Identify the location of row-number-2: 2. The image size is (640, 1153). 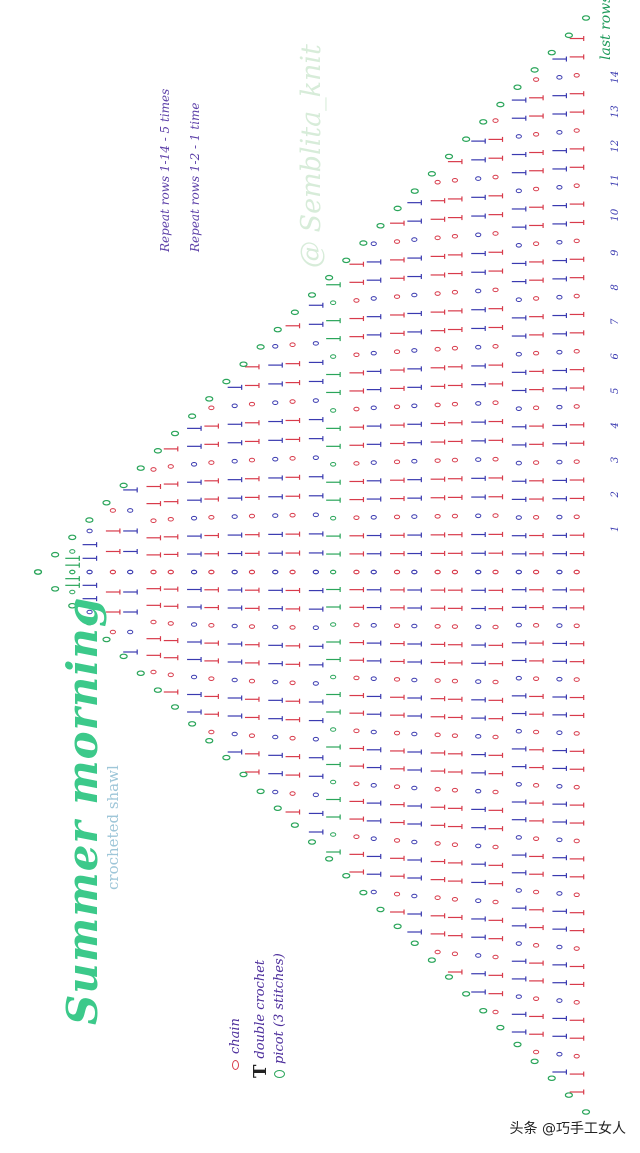
(615, 494).